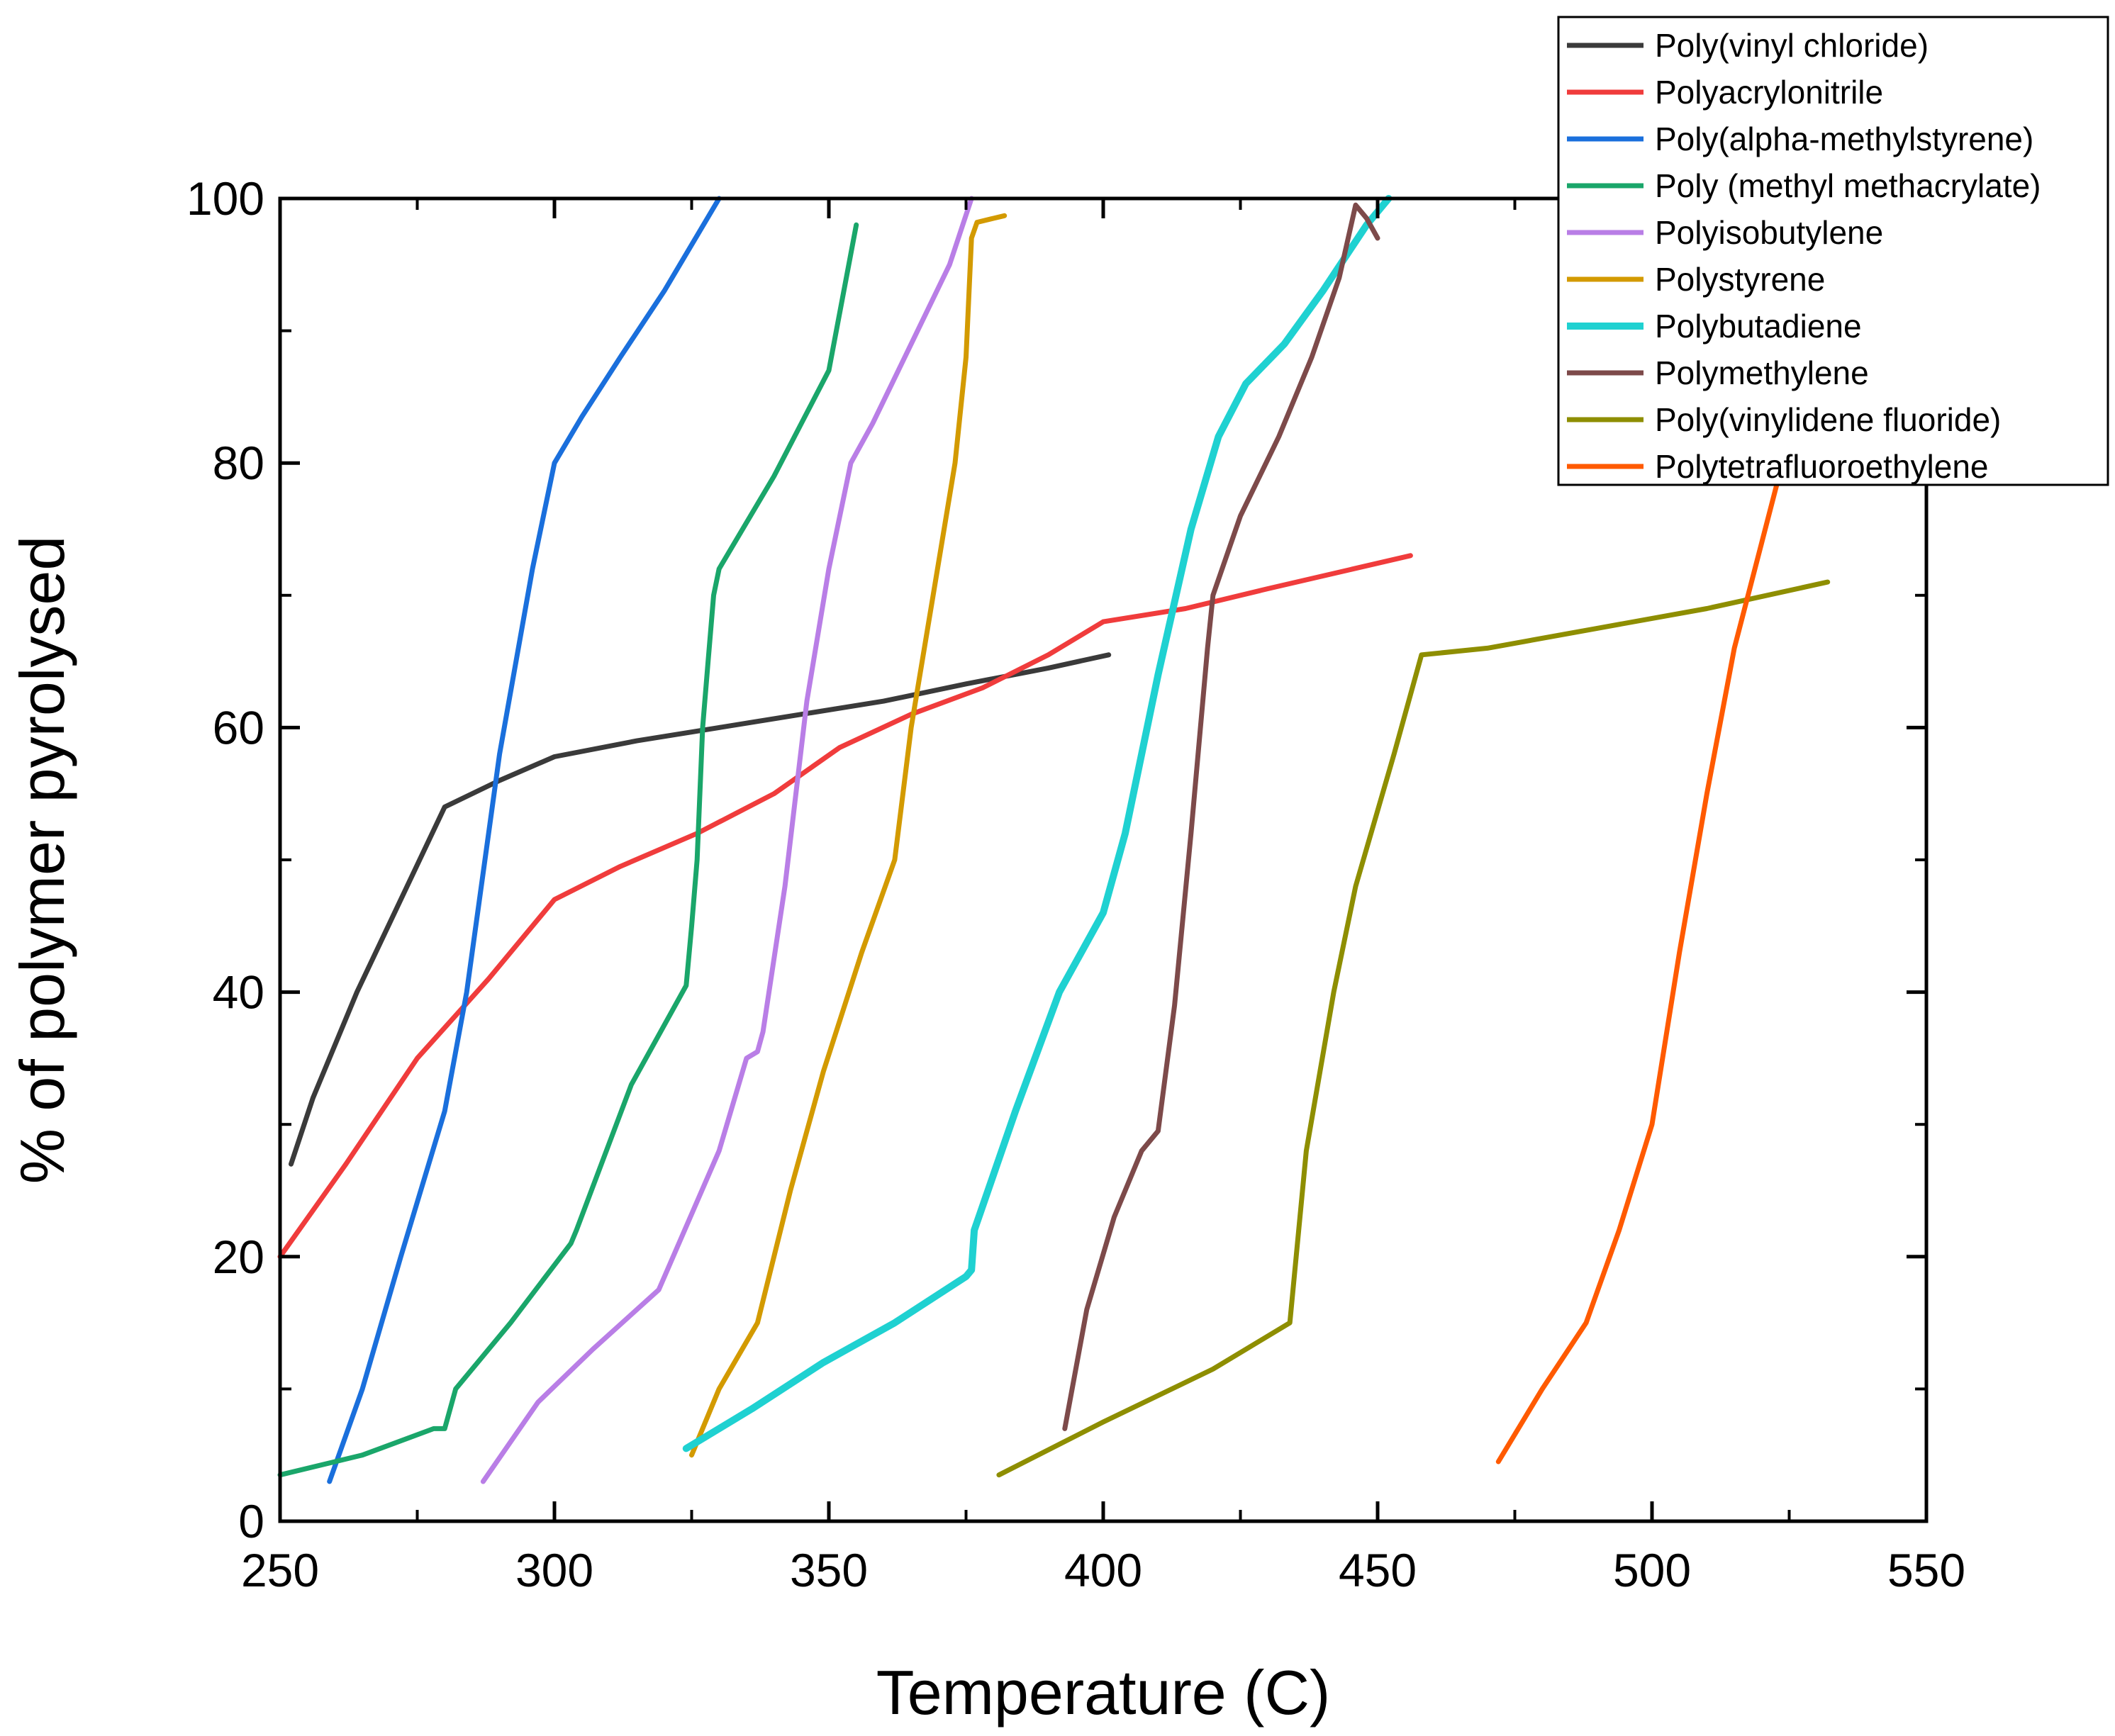 The width and height of the screenshot is (2115, 1736). Describe the element at coordinates (238, 993) in the screenshot. I see `y-tick-label: 40` at that location.